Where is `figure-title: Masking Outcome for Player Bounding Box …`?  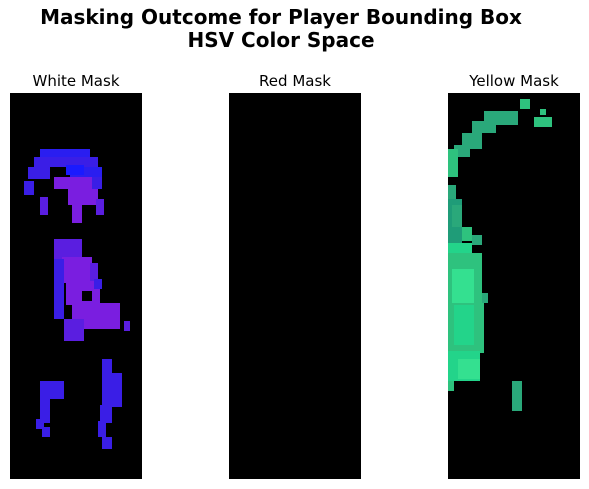
figure-title: Masking Outcome for Player Bounding Box … is located at coordinates (281, 29).